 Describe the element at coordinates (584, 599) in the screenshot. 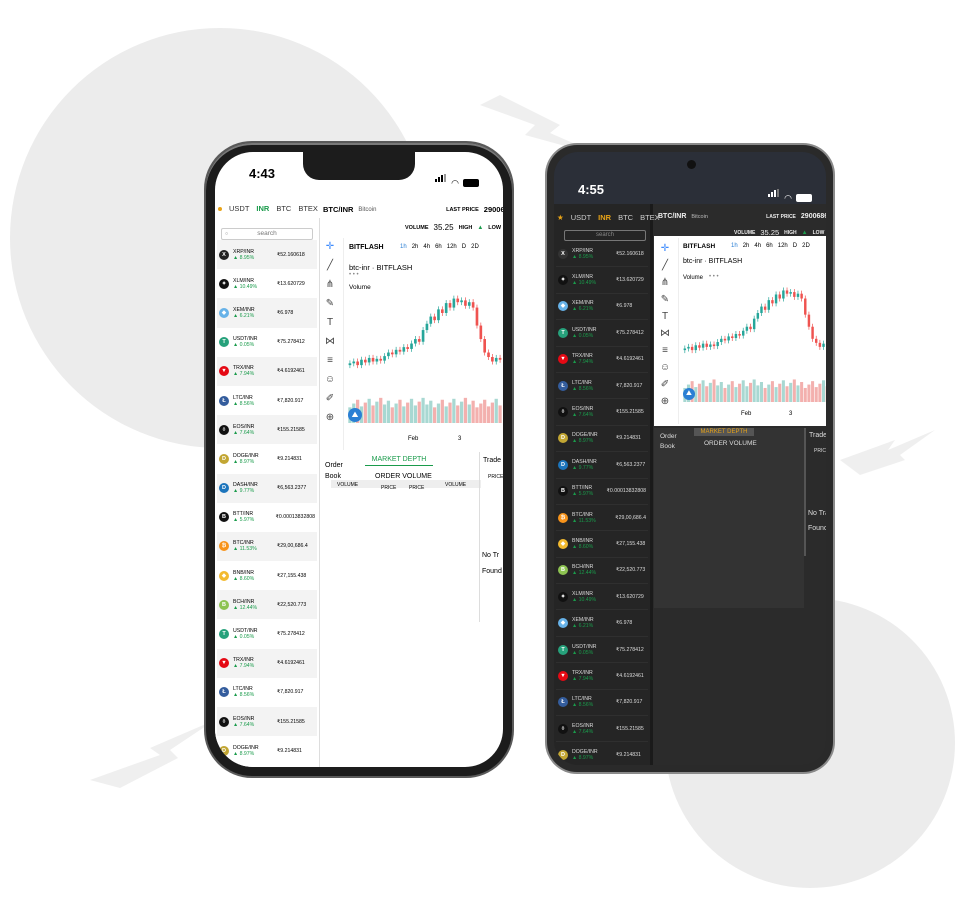

I see `coin-change: ▲ 10.49%` at that location.